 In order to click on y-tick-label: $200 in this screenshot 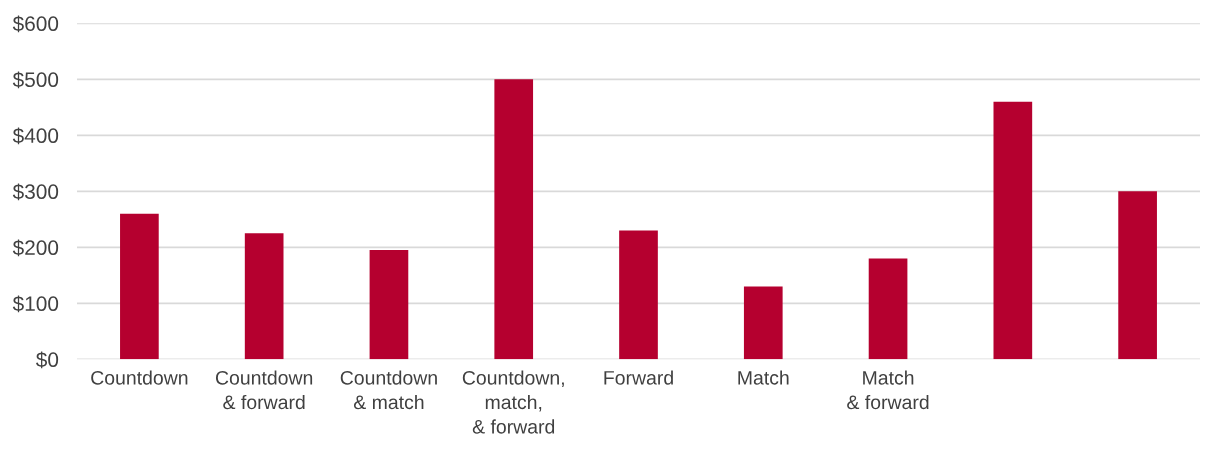, I will do `click(35, 248)`.